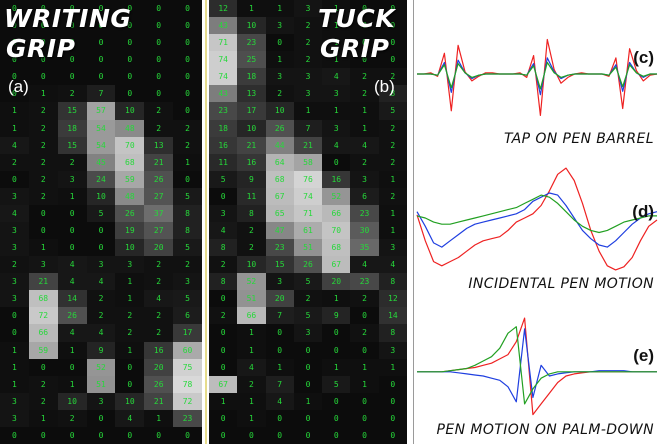 Image resolution: width=660 pixels, height=444 pixels. I want to click on heatmap-cell-tuck: 8, so click(251, 213).